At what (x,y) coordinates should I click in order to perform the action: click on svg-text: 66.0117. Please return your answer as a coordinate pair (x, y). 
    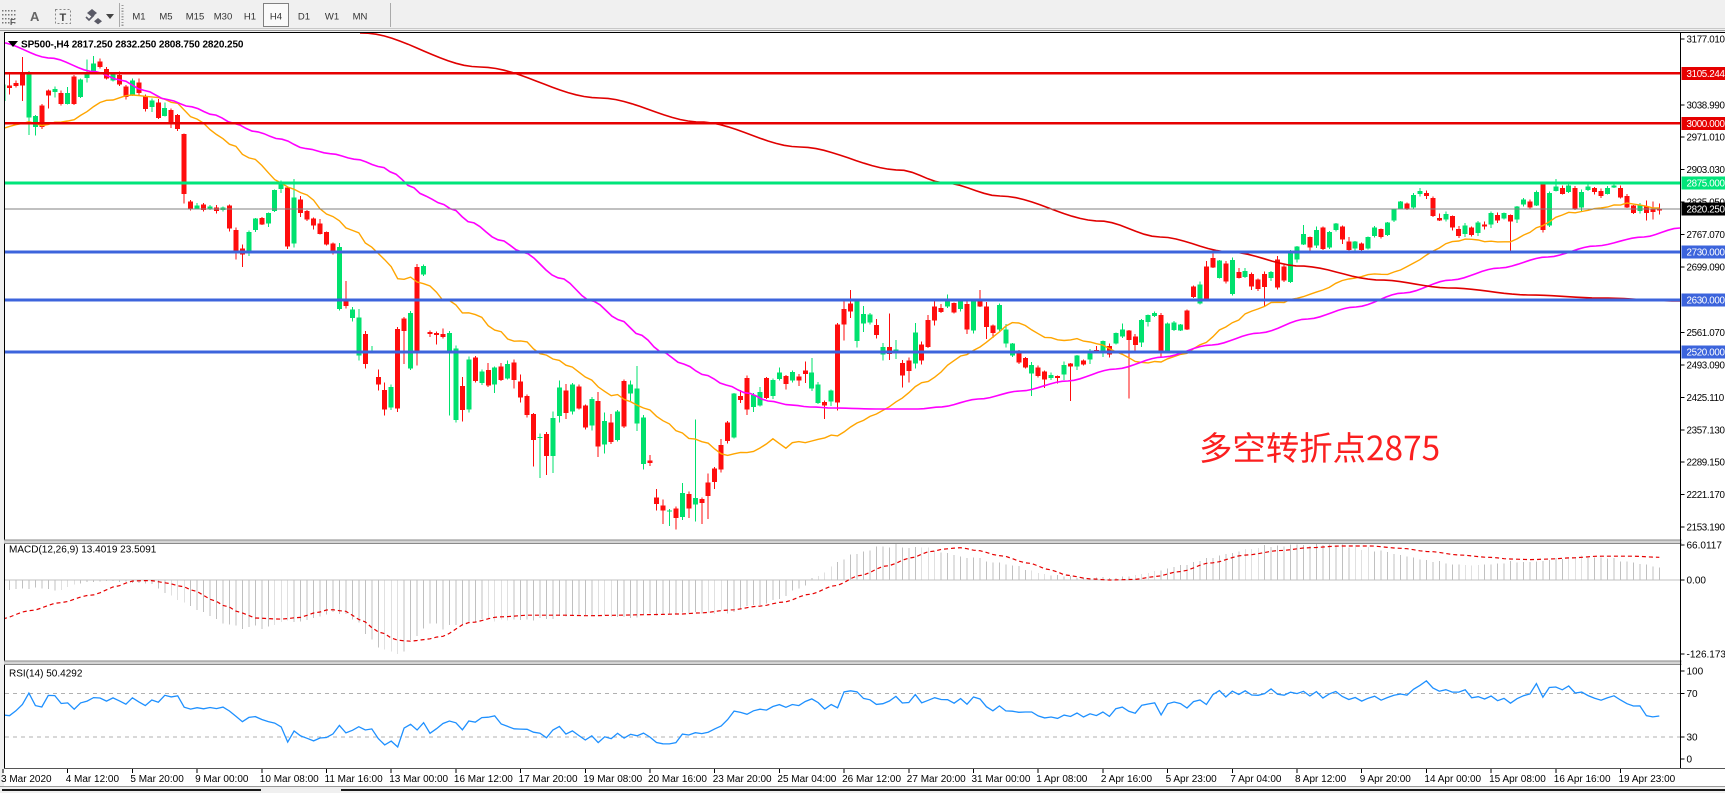
    Looking at the image, I should click on (1705, 546).